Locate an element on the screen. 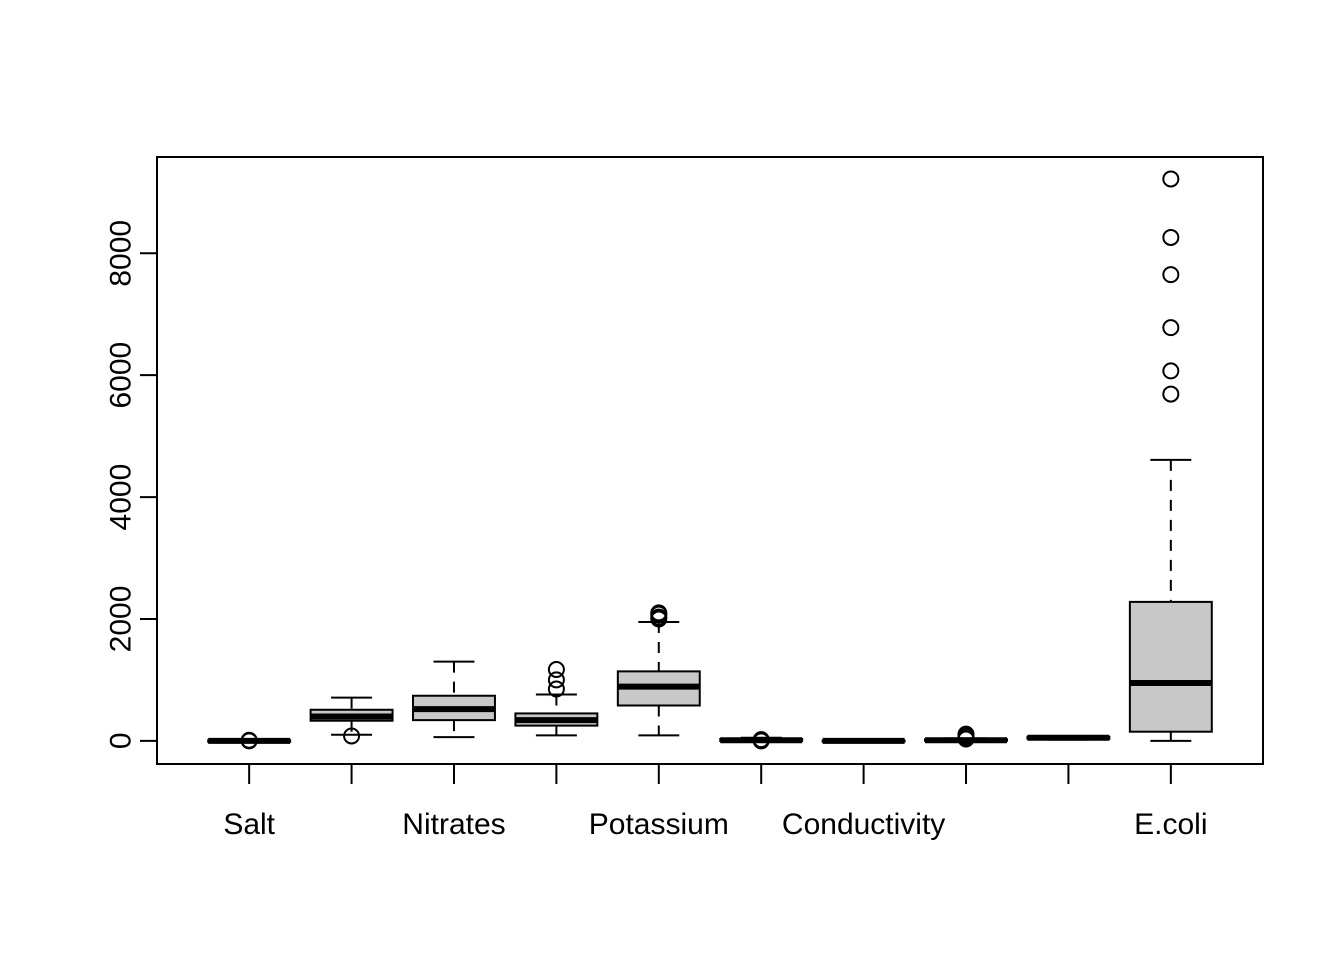 The image size is (1344, 960). x-tick-label: Nitrates is located at coordinates (453, 824).